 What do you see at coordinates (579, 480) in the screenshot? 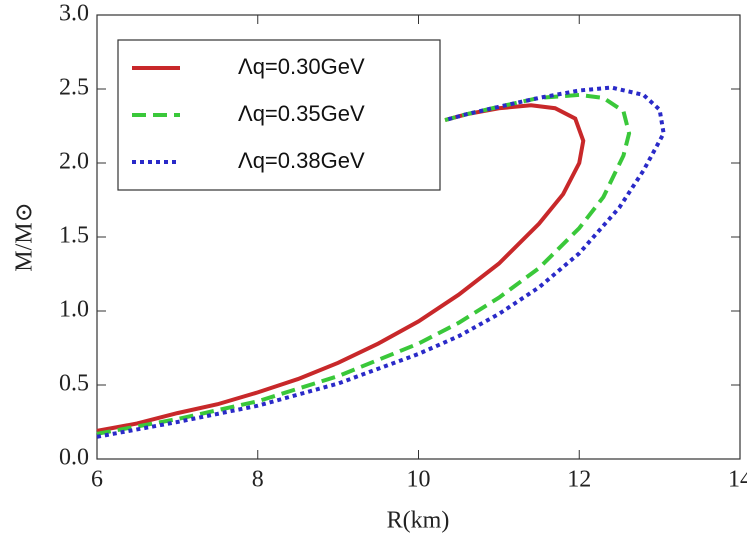
I see `x-tick-label: 12` at bounding box center [579, 480].